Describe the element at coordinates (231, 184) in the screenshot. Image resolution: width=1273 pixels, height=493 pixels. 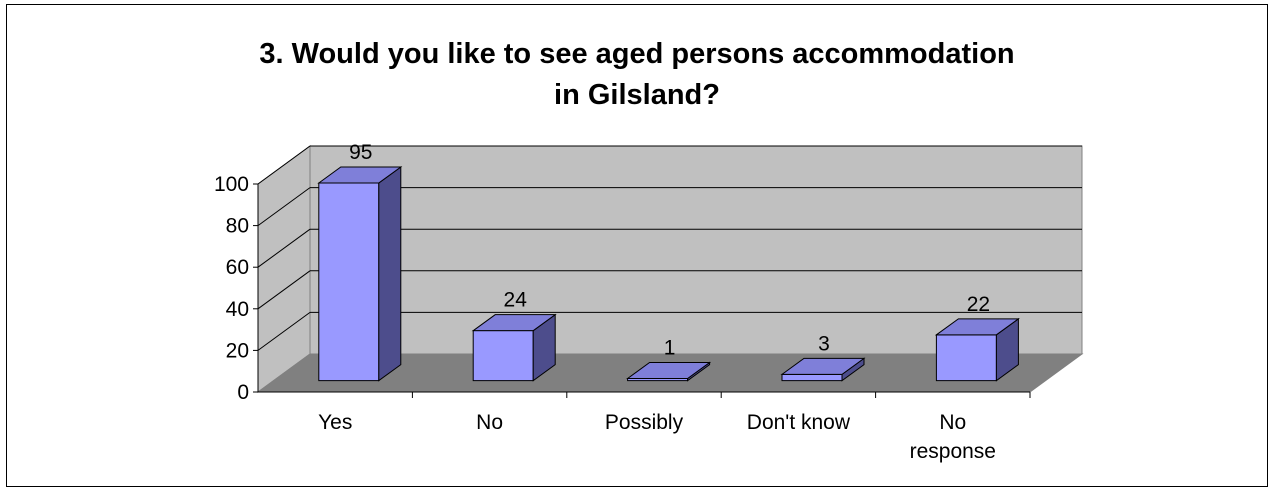
I see `y-tick-label: 100` at that location.